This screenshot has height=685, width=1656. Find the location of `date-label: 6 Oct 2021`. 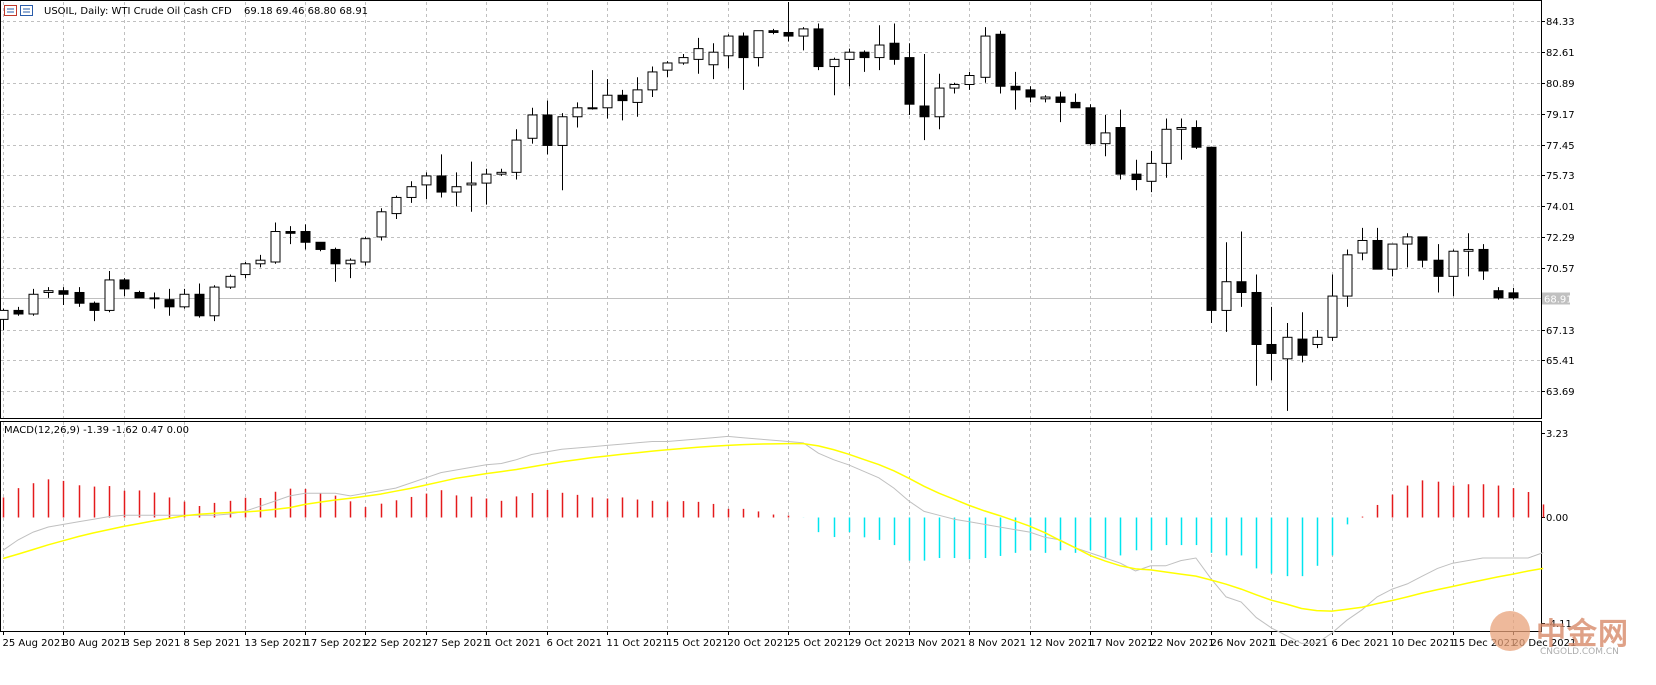

date-label: 6 Oct 2021 is located at coordinates (574, 643).